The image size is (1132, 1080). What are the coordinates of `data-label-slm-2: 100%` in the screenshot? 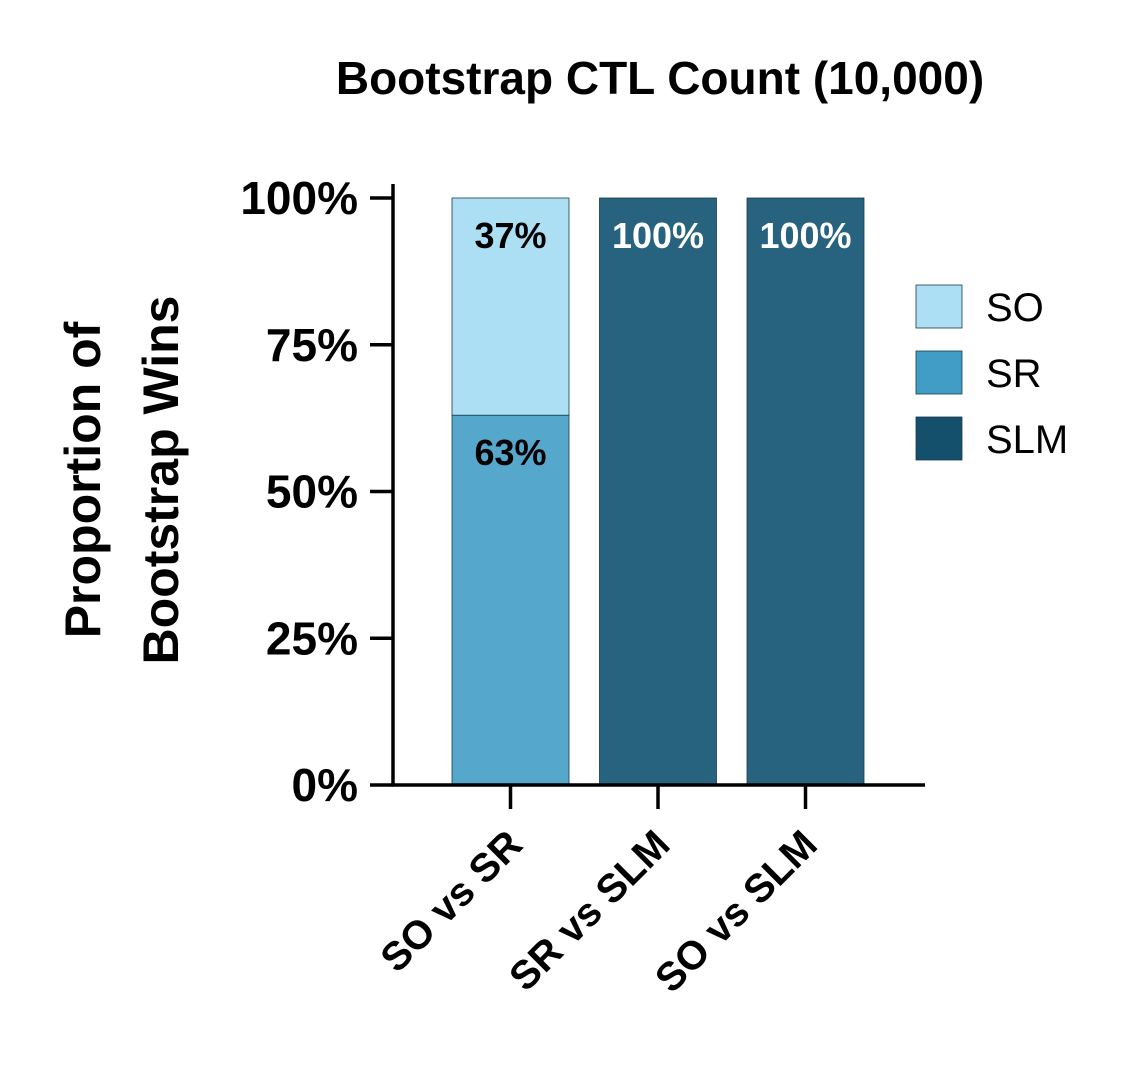 It's located at (658, 235).